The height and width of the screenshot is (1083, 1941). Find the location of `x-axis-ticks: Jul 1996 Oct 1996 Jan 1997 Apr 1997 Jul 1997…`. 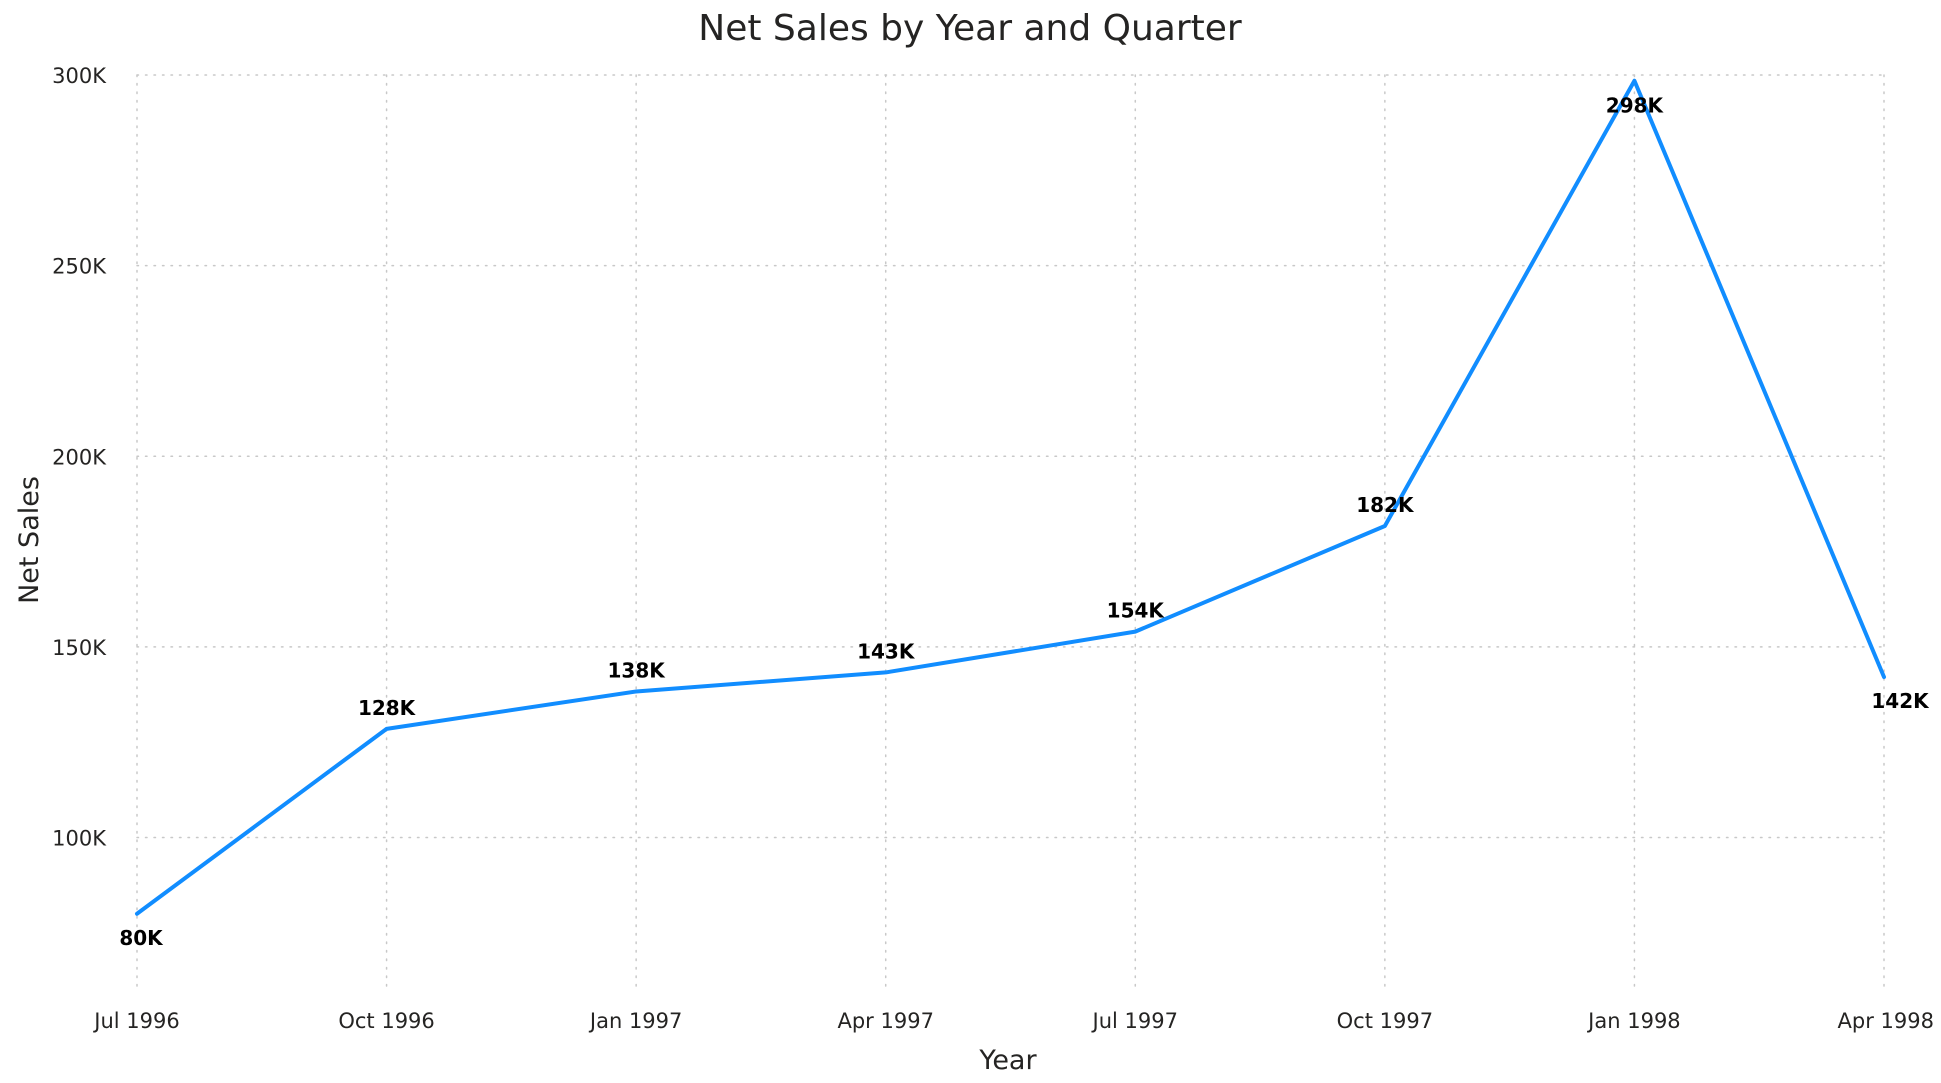

x-axis-ticks: Jul 1996 Oct 1996 Jan 1997 Apr 1997 Jul 1997… is located at coordinates (1013, 1021).